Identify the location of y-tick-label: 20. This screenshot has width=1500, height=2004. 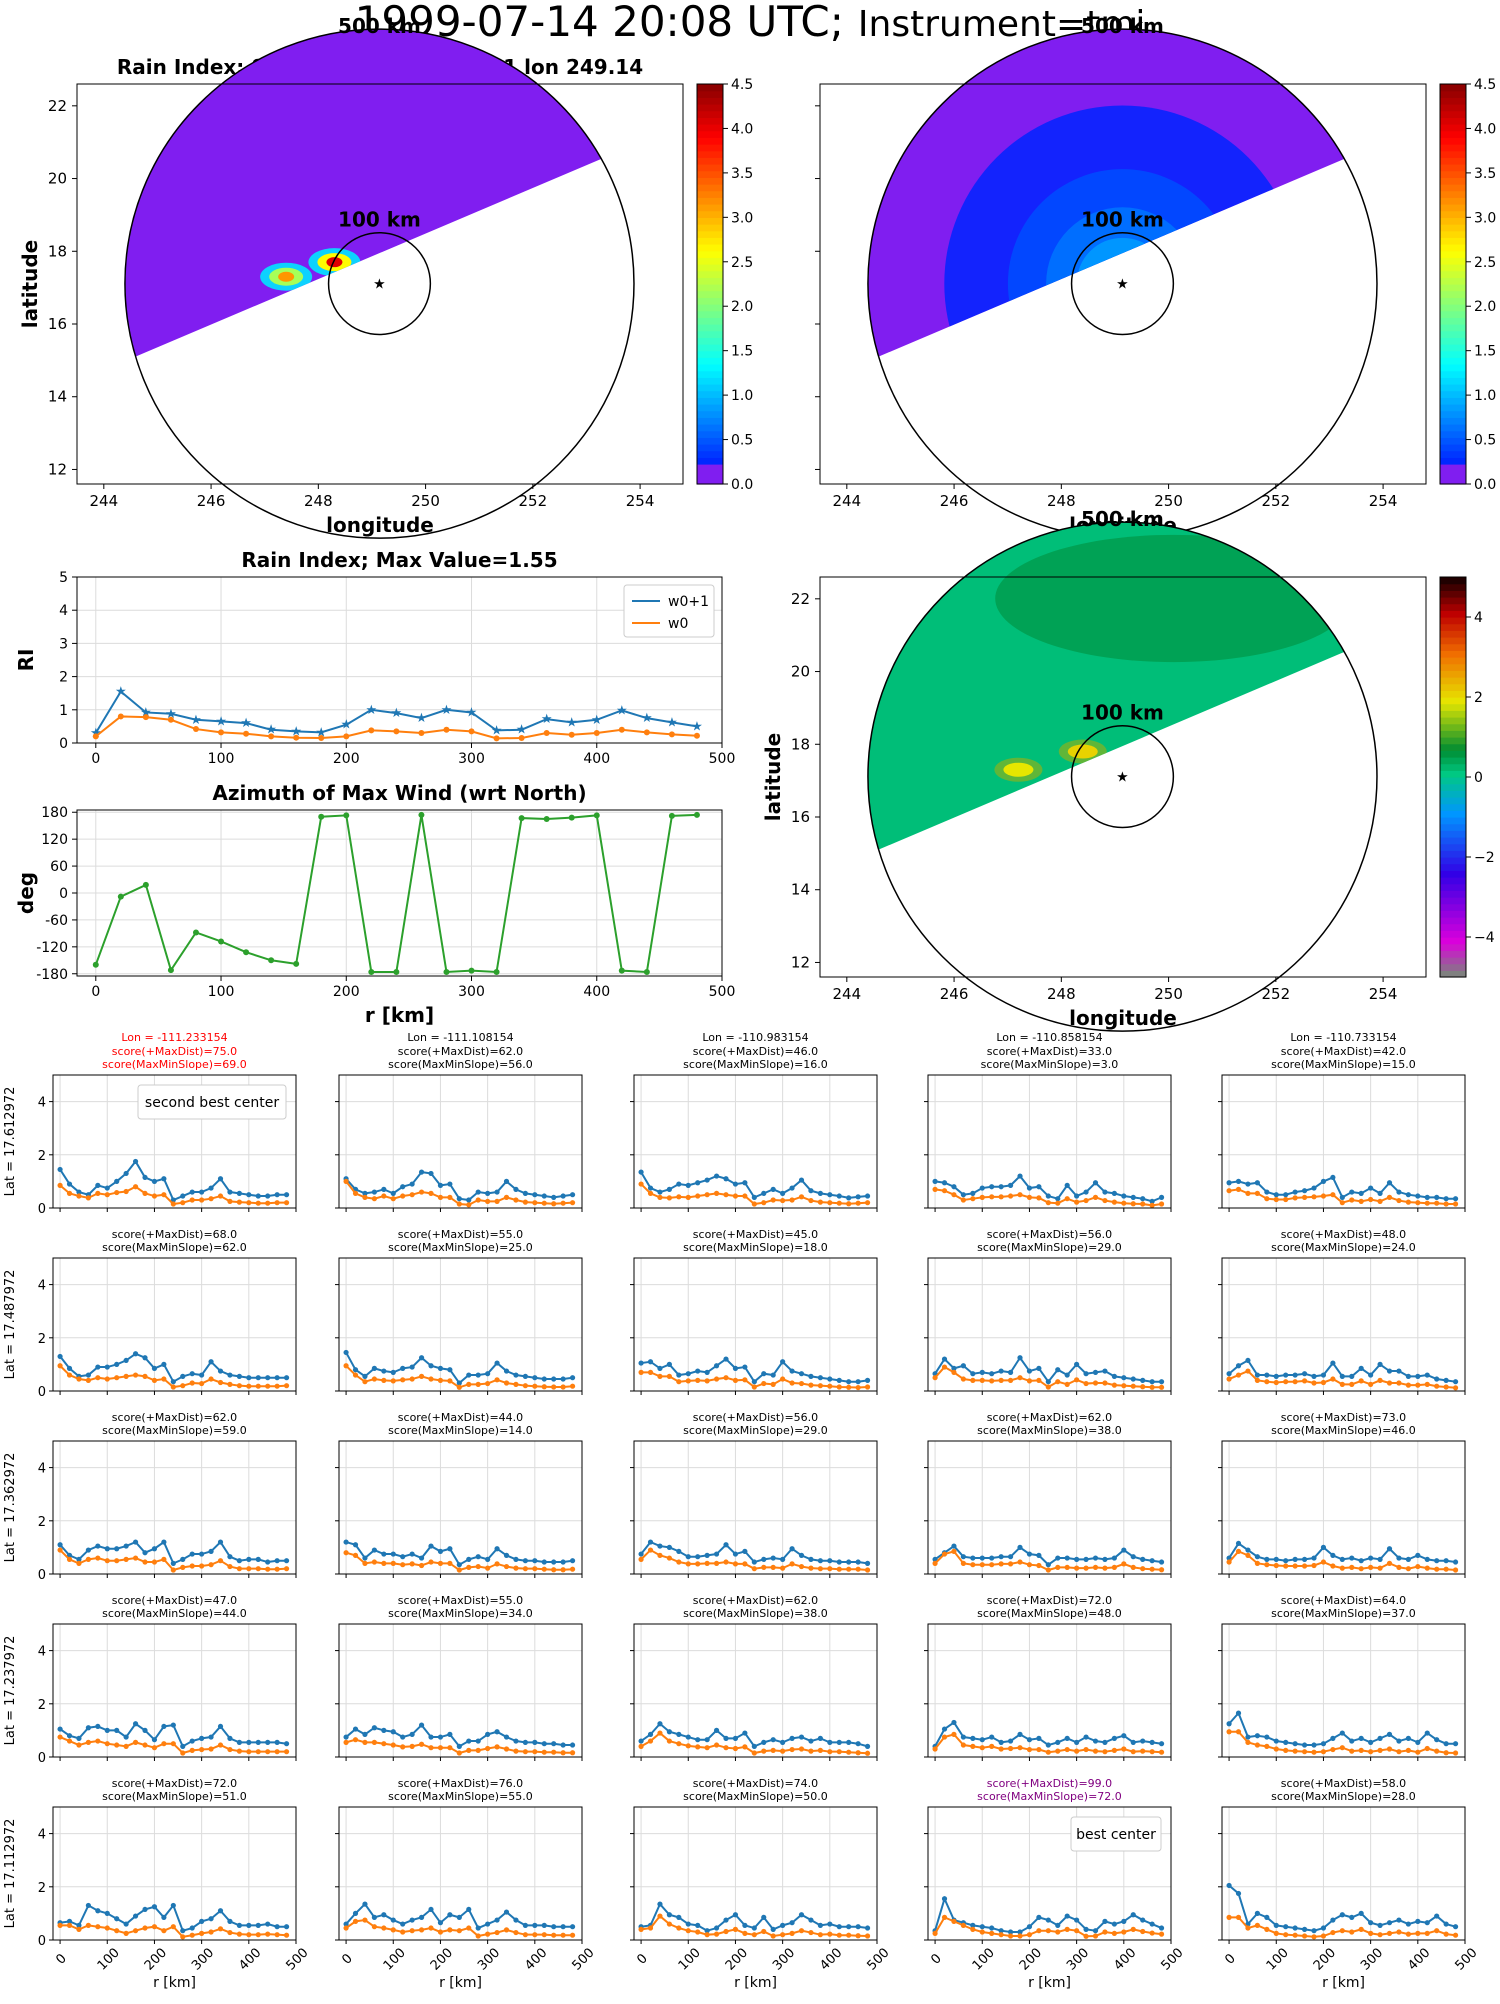
(800, 672).